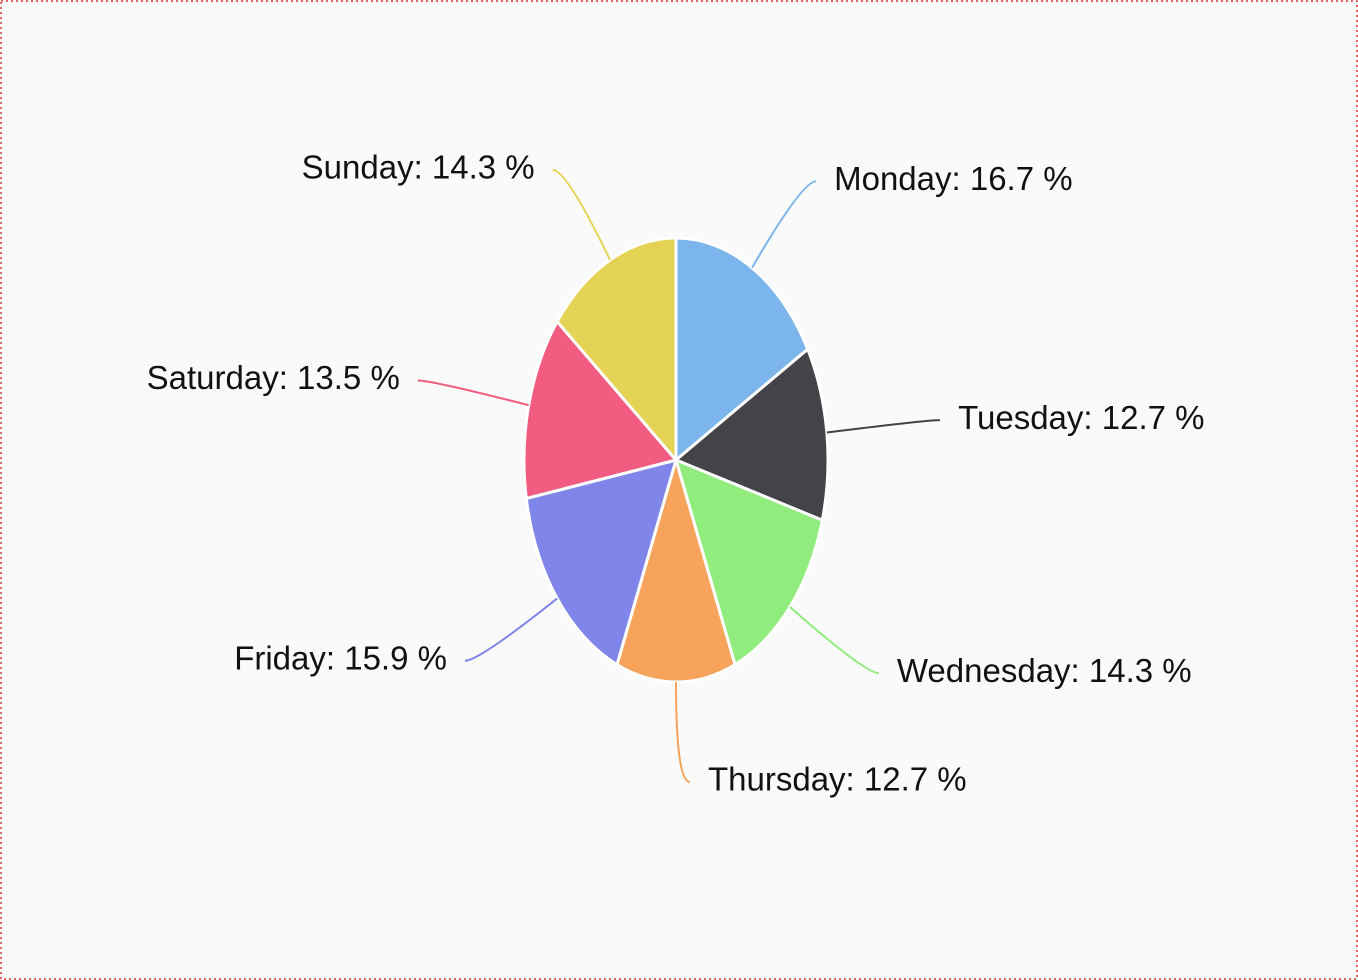 This screenshot has height=980, width=1358. Describe the element at coordinates (418, 167) in the screenshot. I see `data-label: Sunday: 14.3 %` at that location.